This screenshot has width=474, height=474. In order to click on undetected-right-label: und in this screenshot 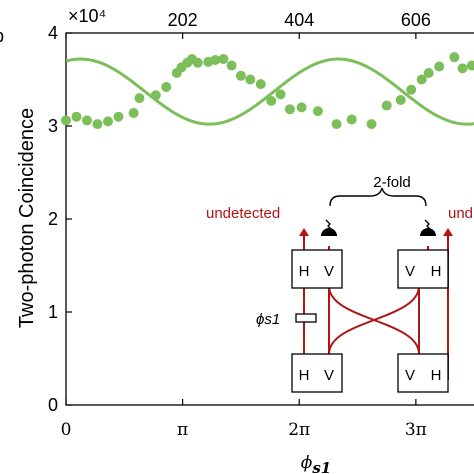, I will do `click(460, 213)`.